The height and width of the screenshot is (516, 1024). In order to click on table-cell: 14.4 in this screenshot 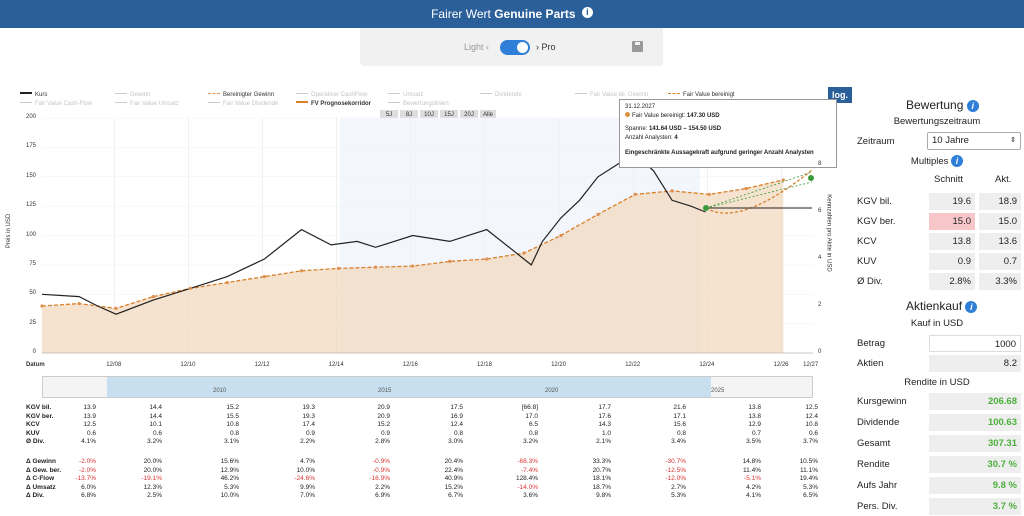, I will do `click(155, 407)`.